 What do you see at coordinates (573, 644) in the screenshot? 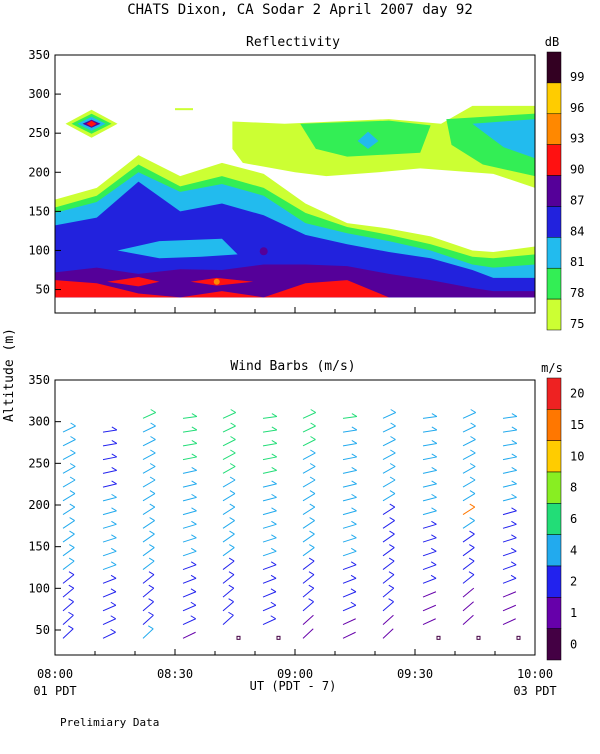
I see `wind-colorbar-label: 0` at bounding box center [573, 644].